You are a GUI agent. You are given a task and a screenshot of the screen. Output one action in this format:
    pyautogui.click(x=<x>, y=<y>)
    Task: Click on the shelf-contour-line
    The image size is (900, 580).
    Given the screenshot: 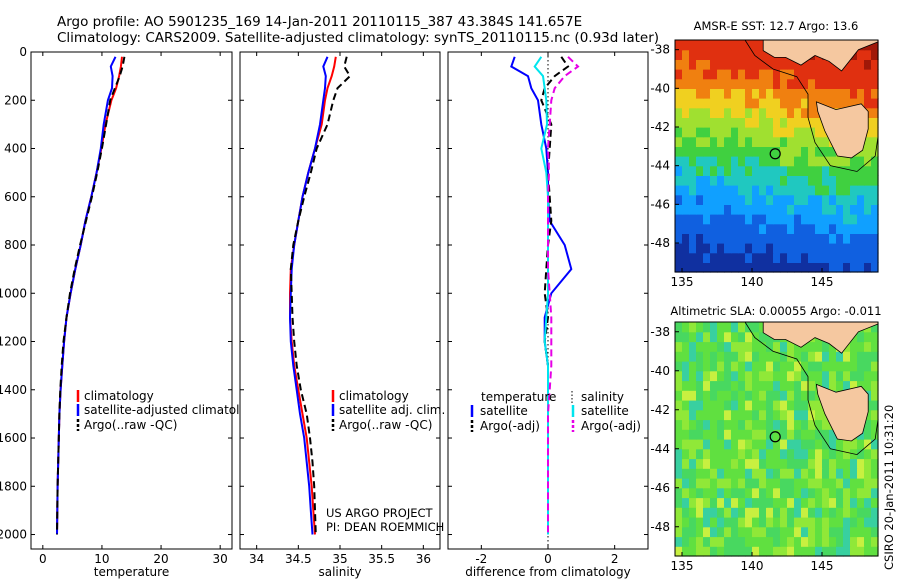 What is the action you would take?
    pyautogui.click(x=811, y=388)
    